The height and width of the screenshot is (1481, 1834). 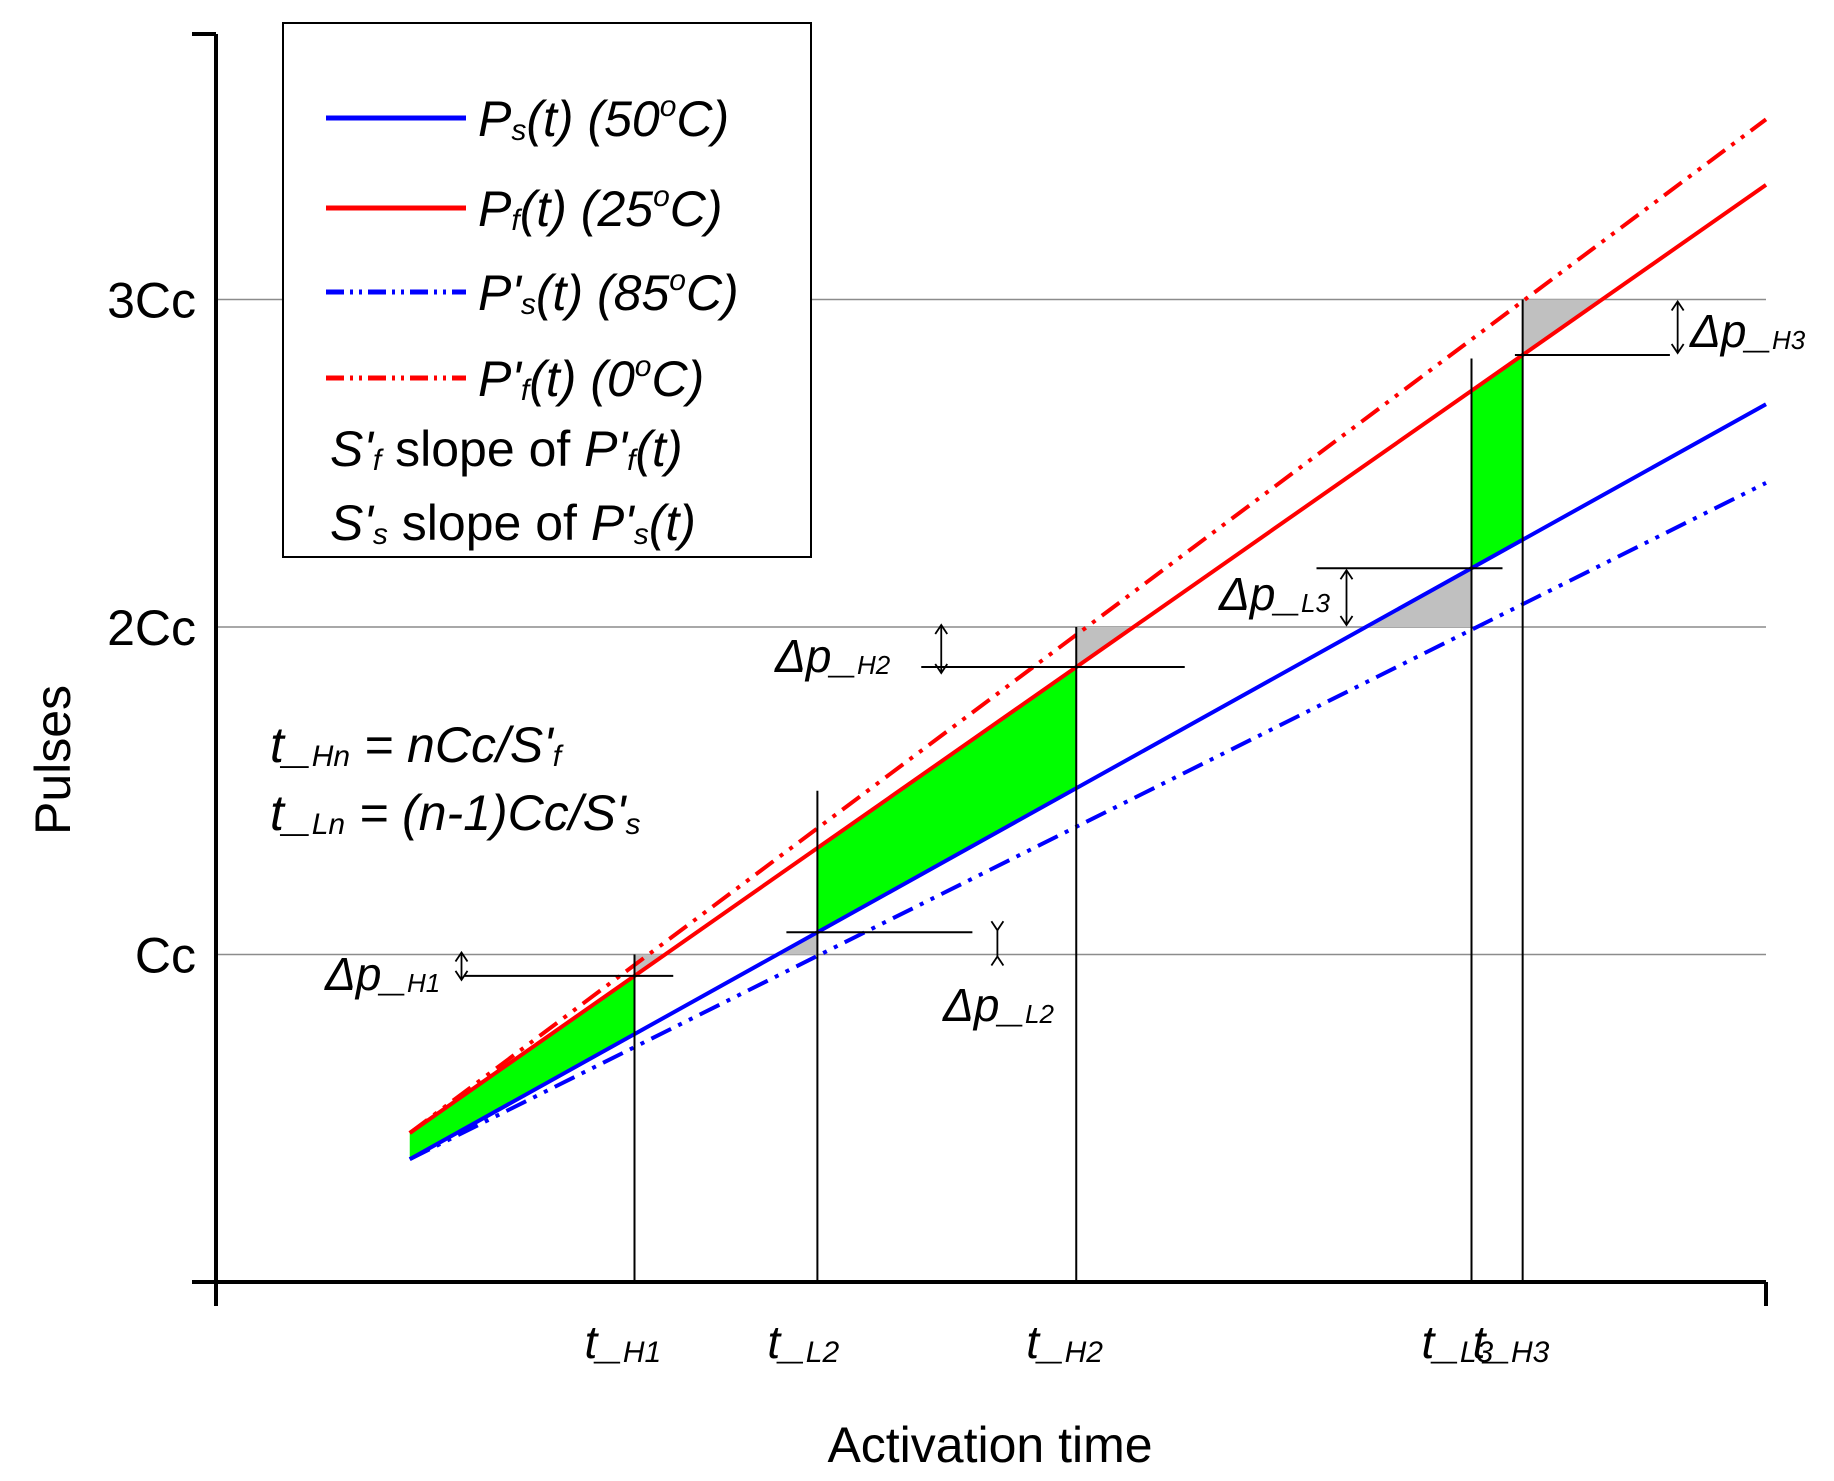 I want to click on annotation-dpH1: Δp_H1, so click(x=382, y=974).